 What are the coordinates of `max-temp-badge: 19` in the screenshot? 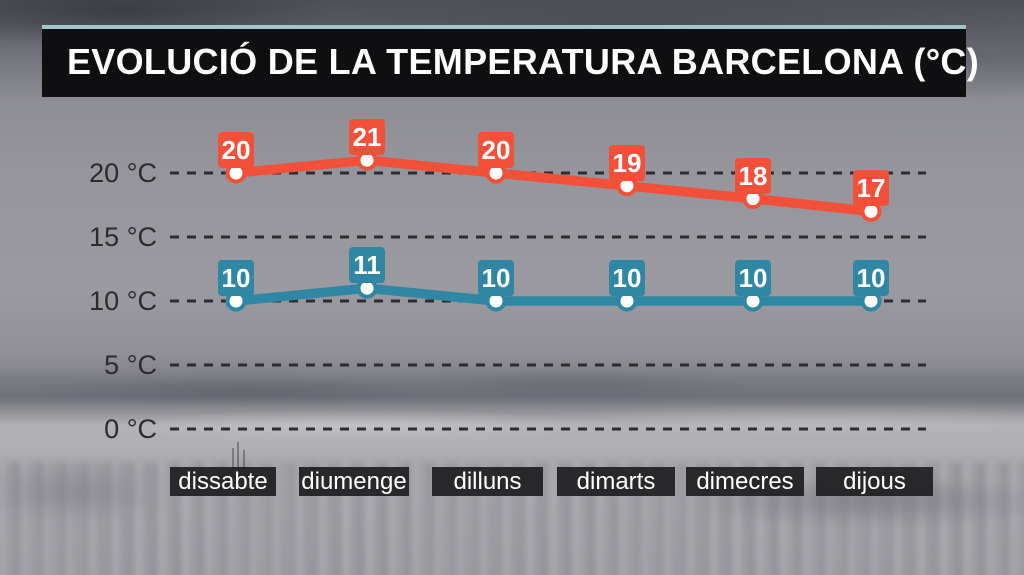 It's located at (627, 162).